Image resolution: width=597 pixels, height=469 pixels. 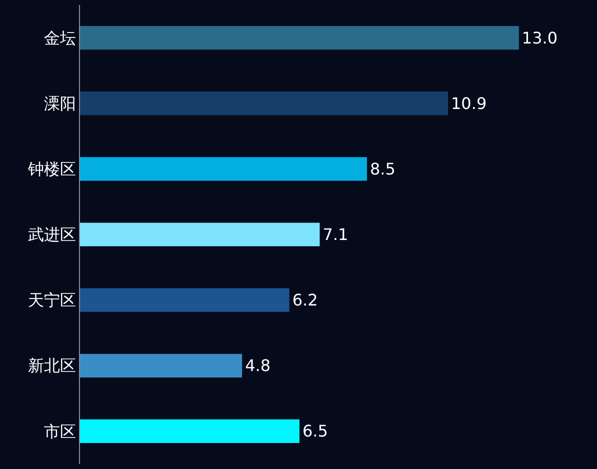 I want to click on data-label: 4.8, so click(x=258, y=366).